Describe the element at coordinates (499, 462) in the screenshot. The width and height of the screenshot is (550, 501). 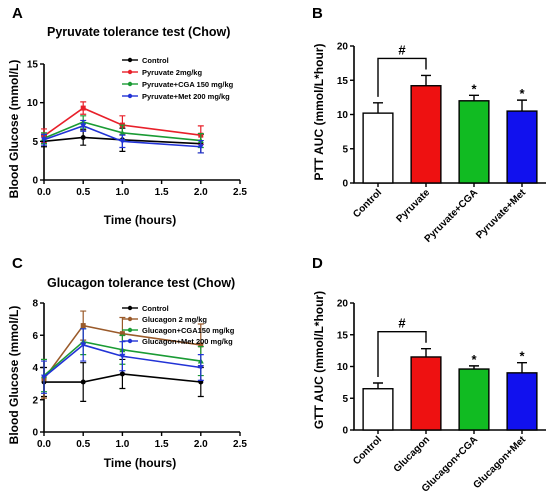
I see `chart-d-xtick-label: Glucagon+Met` at that location.